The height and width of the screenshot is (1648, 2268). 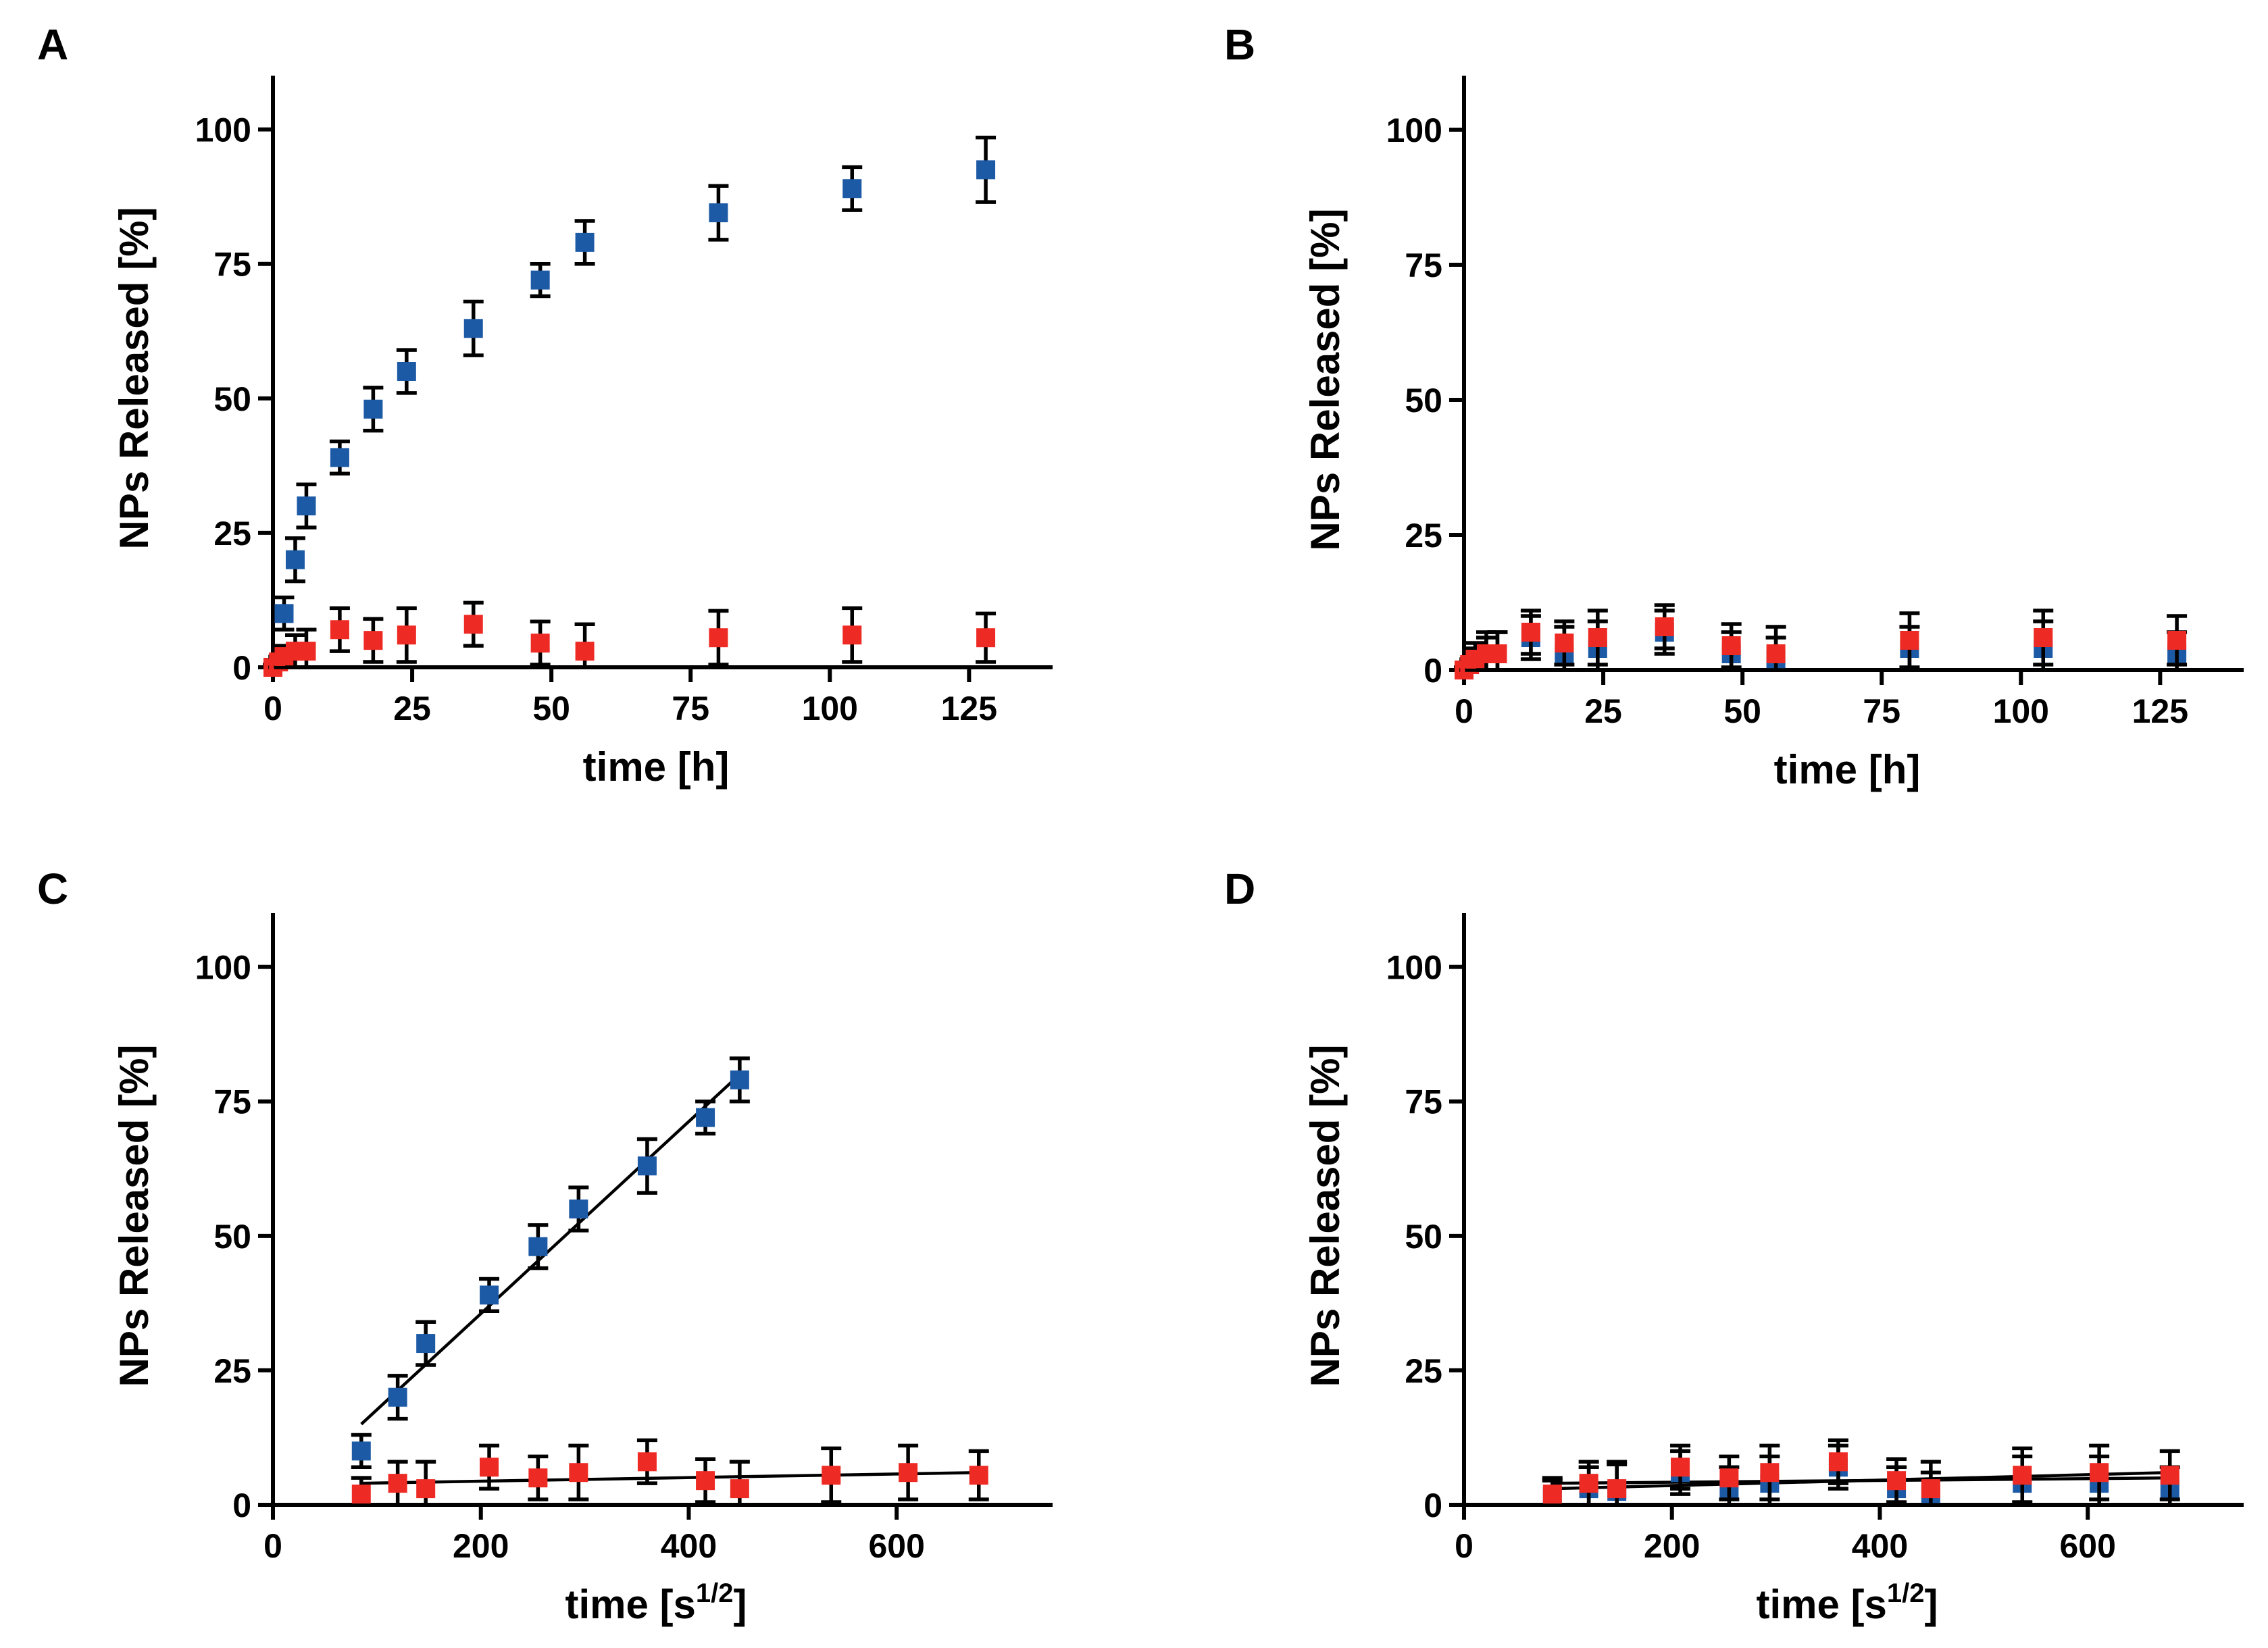 I want to click on x-tick-label: 125, so click(x=969, y=708).